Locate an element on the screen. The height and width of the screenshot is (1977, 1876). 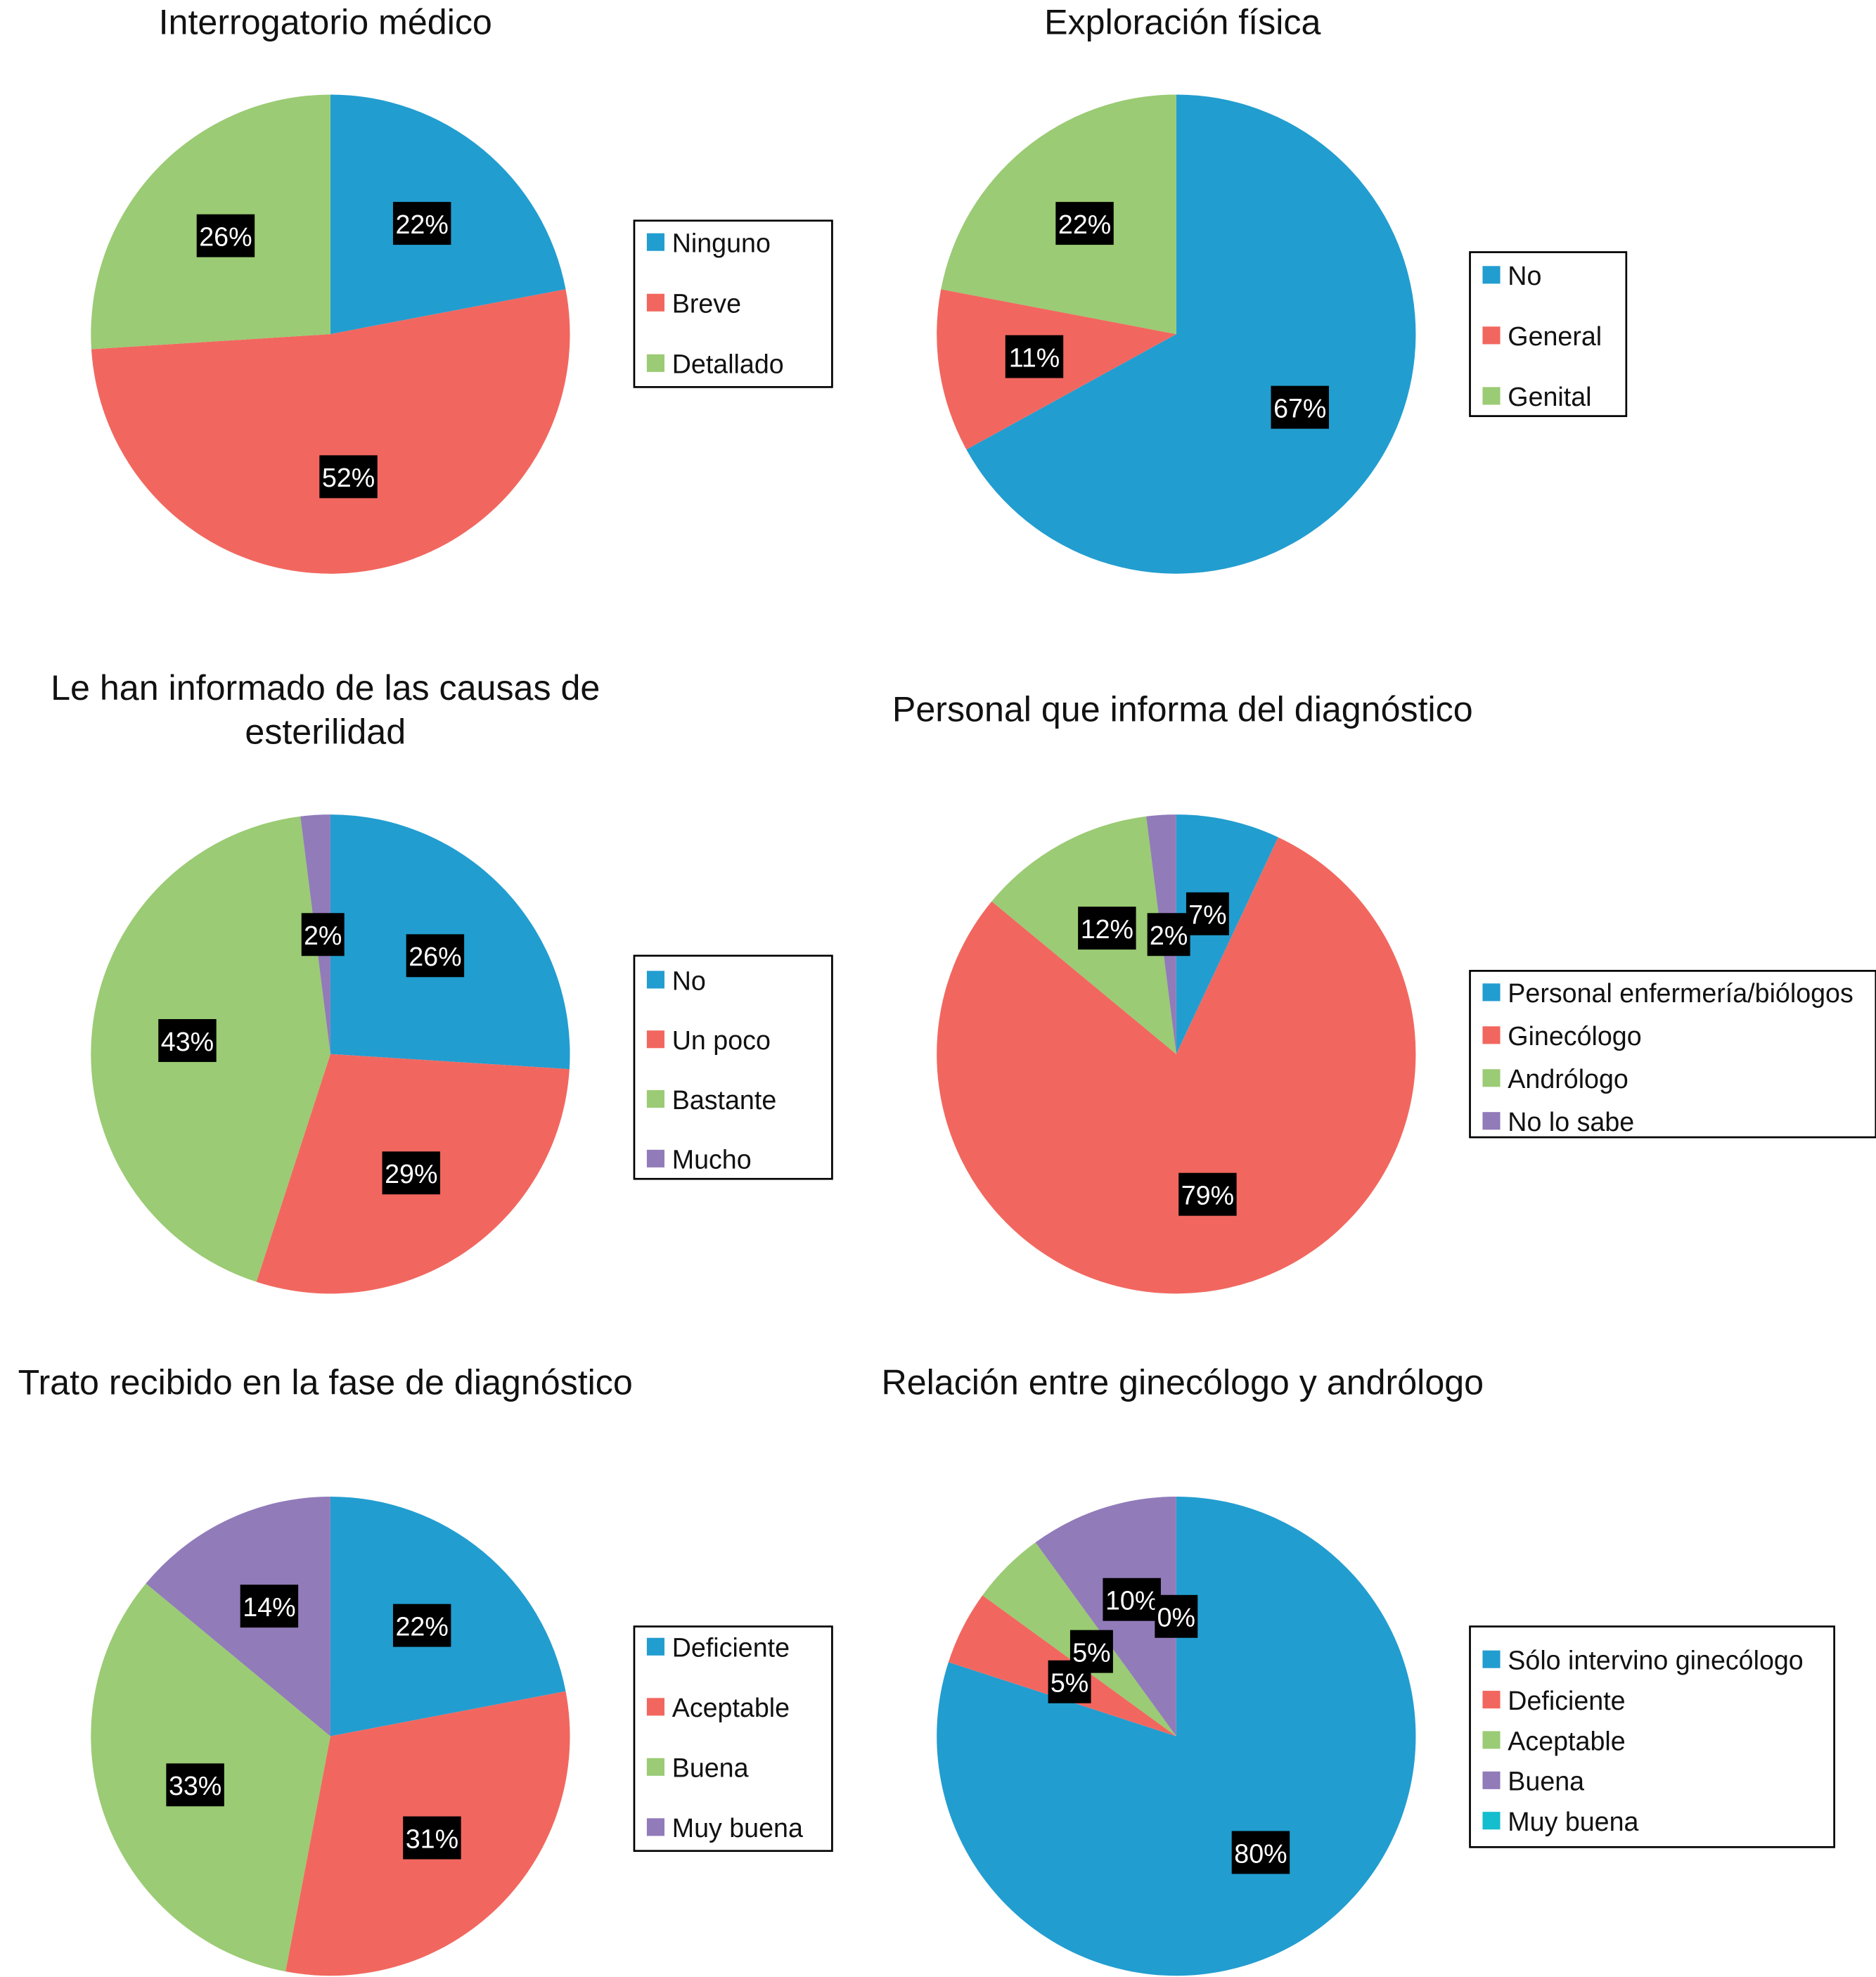
legend-label: Detallado is located at coordinates (728, 364).